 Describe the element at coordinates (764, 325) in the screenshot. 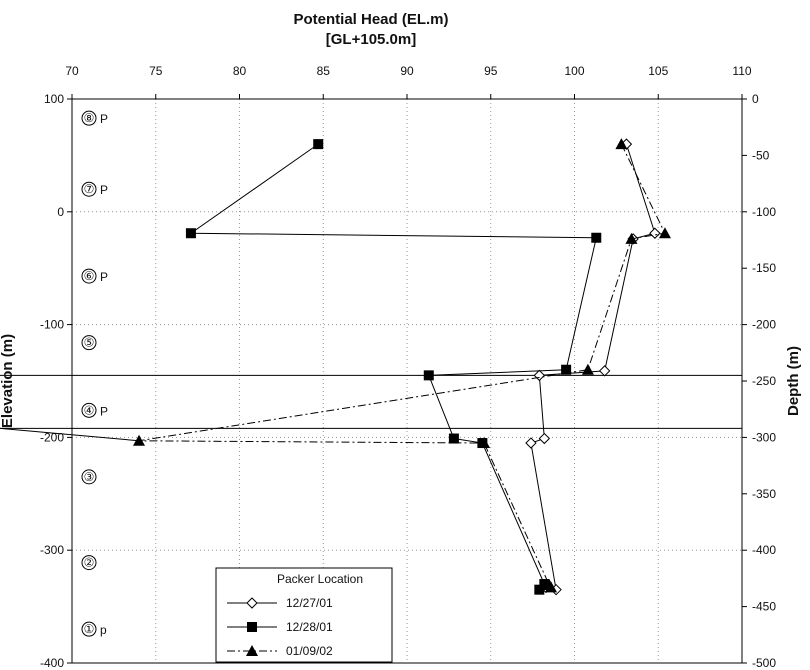

I see `y2-tick-label: -200` at that location.